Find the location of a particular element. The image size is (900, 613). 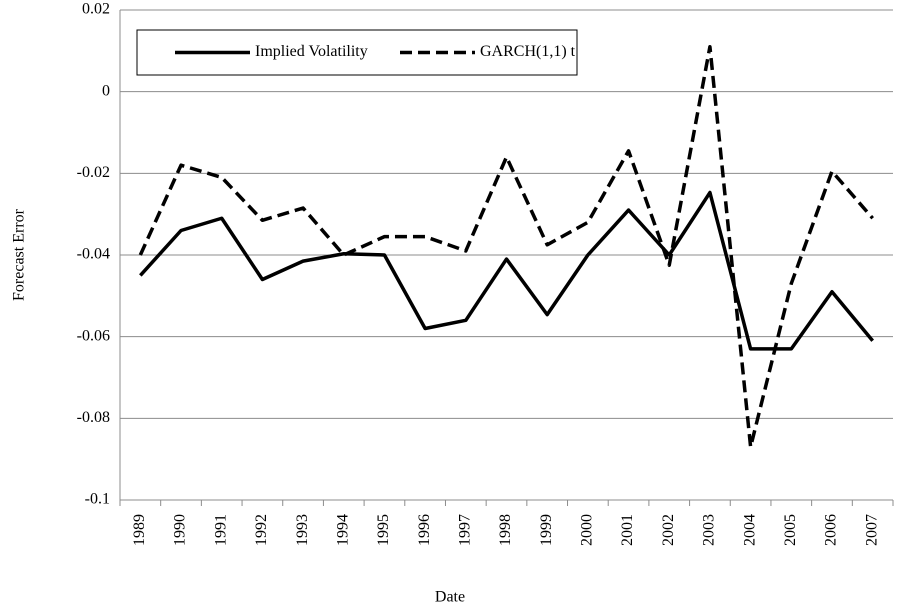

legend-label: Implied Volatility is located at coordinates (311, 51).